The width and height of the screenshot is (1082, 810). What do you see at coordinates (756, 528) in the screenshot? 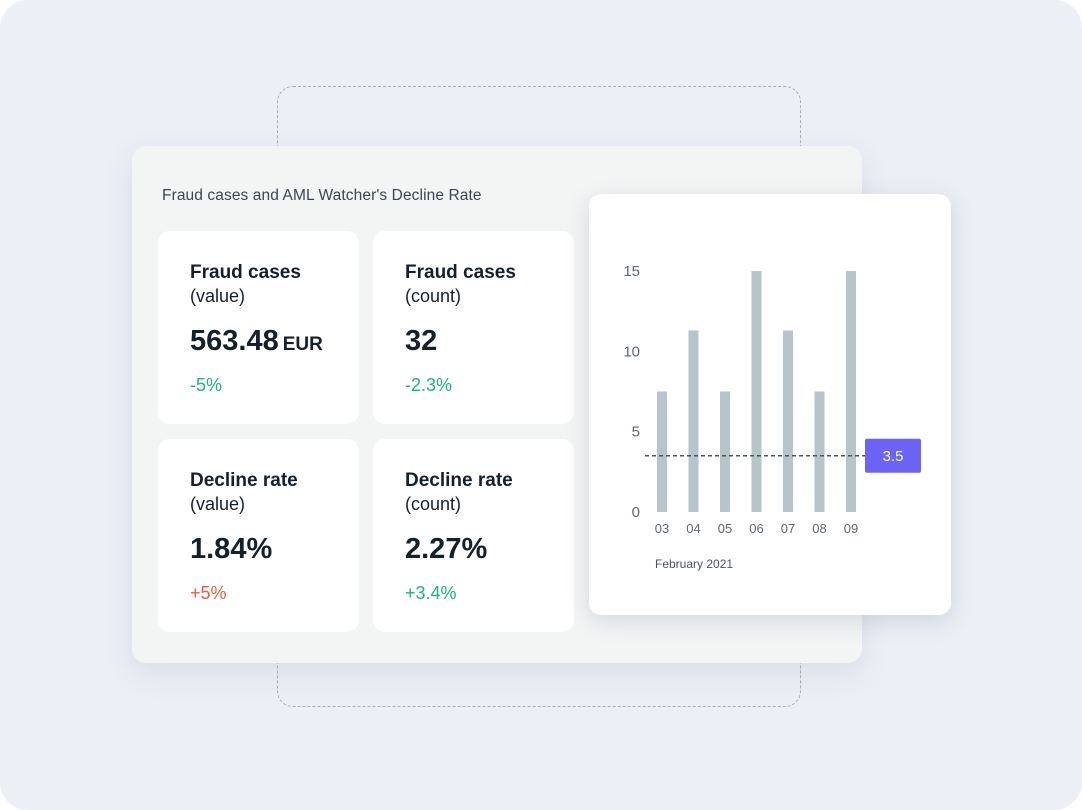
I see `x-tick-label: 06` at bounding box center [756, 528].